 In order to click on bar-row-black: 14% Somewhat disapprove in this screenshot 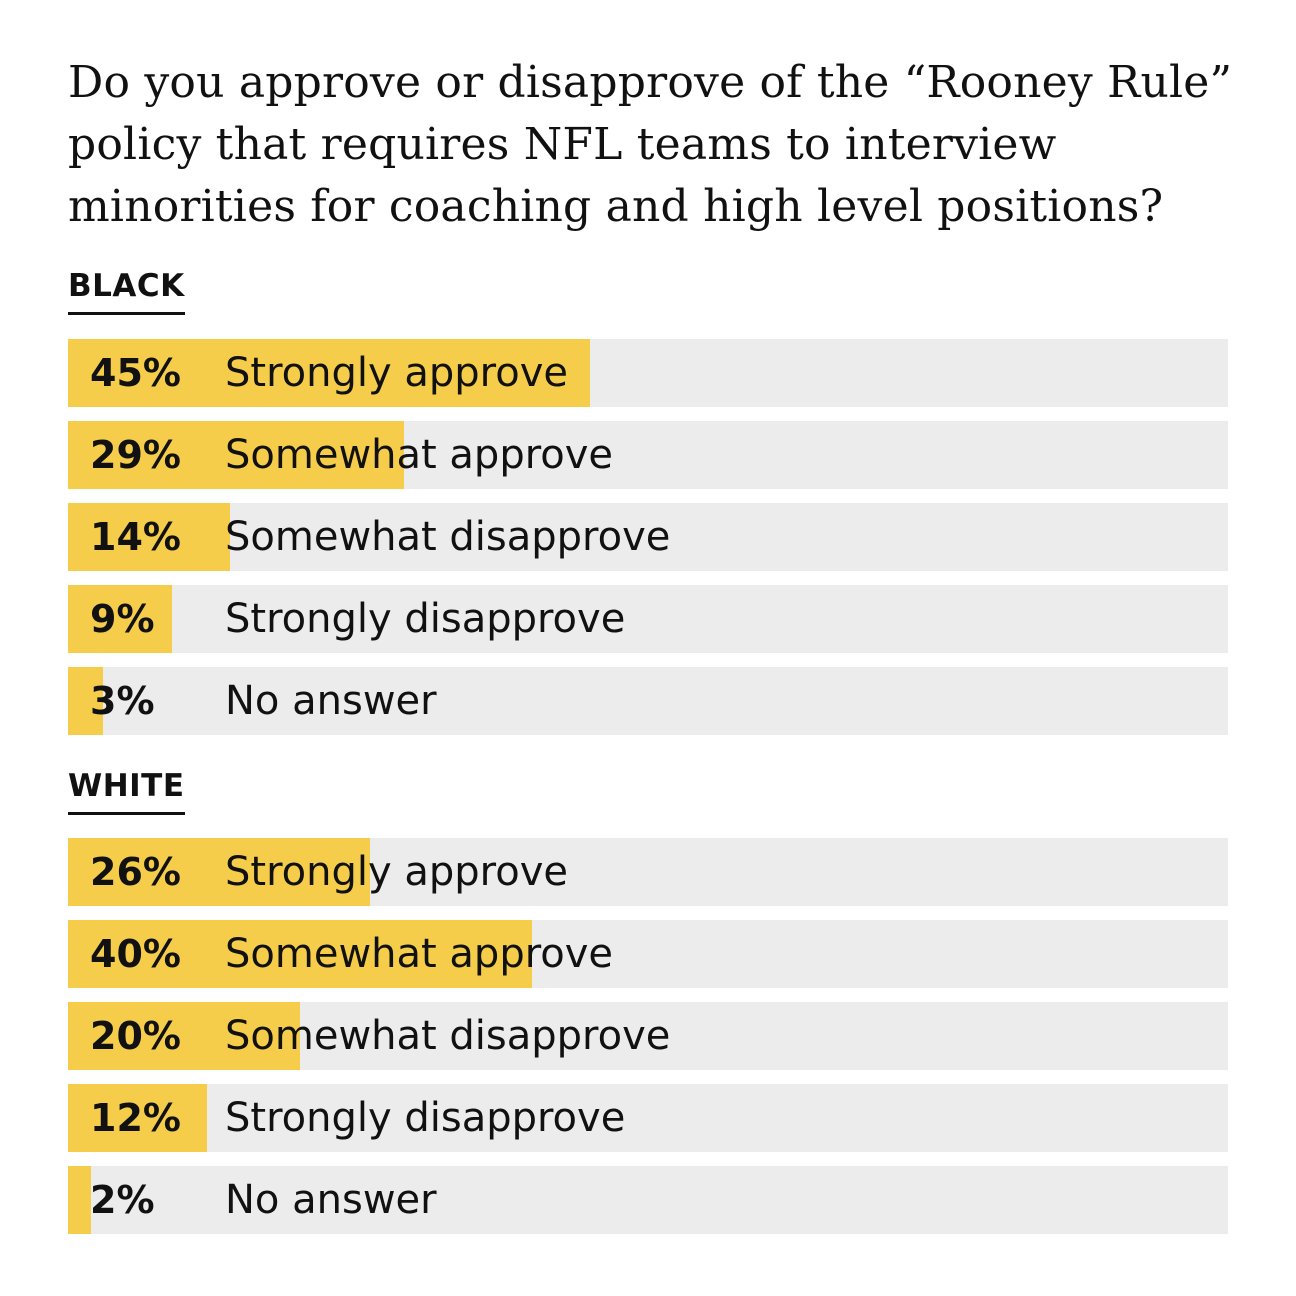, I will do `click(648, 537)`.